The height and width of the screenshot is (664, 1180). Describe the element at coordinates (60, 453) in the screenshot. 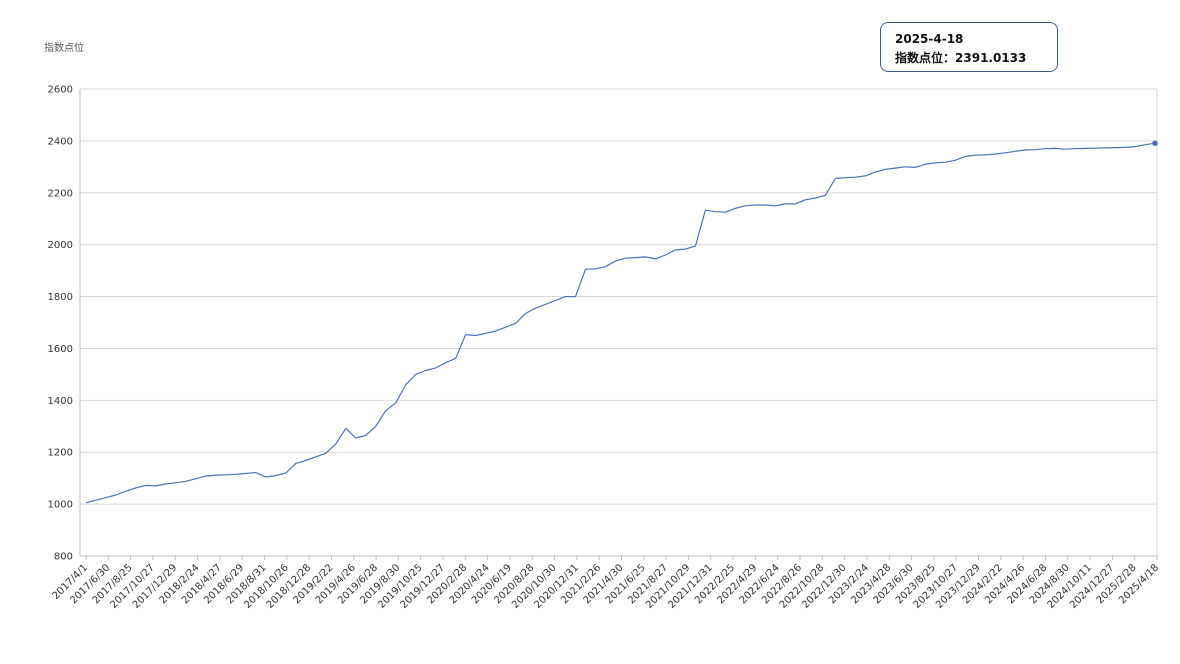

I see `y-tick-label: 1200` at that location.